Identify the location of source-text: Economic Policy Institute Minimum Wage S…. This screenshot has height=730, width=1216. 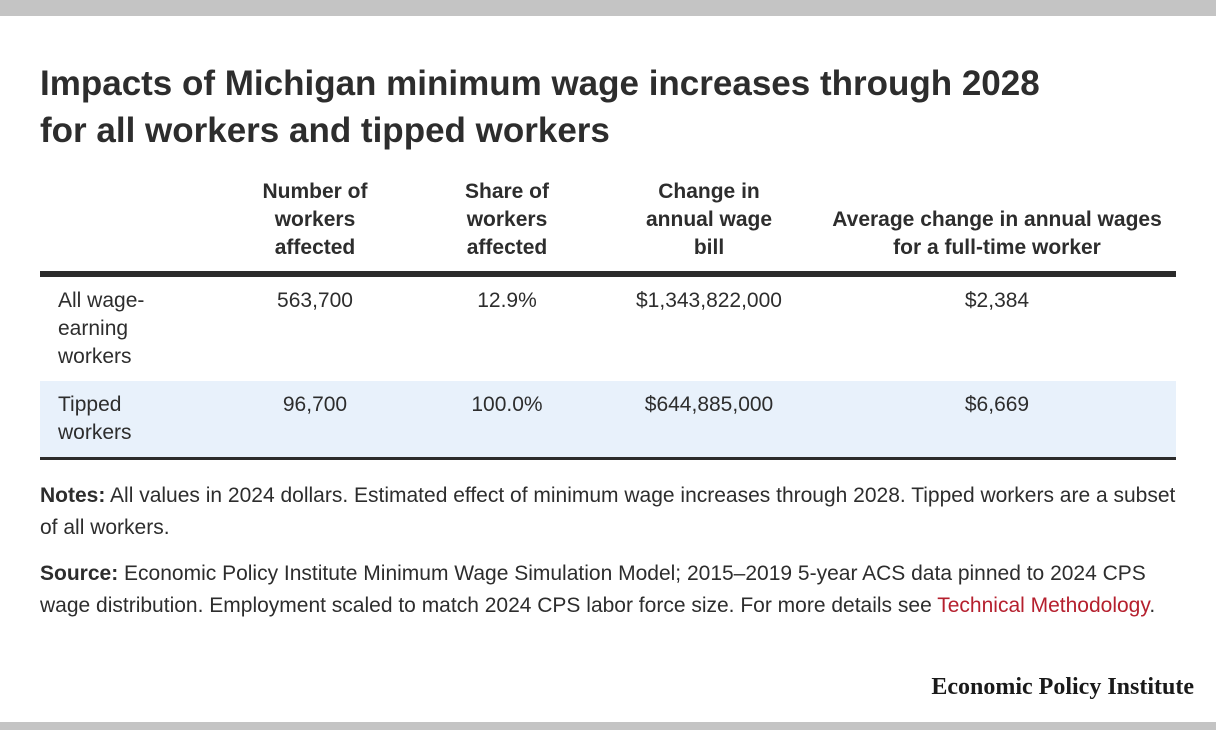
(593, 589).